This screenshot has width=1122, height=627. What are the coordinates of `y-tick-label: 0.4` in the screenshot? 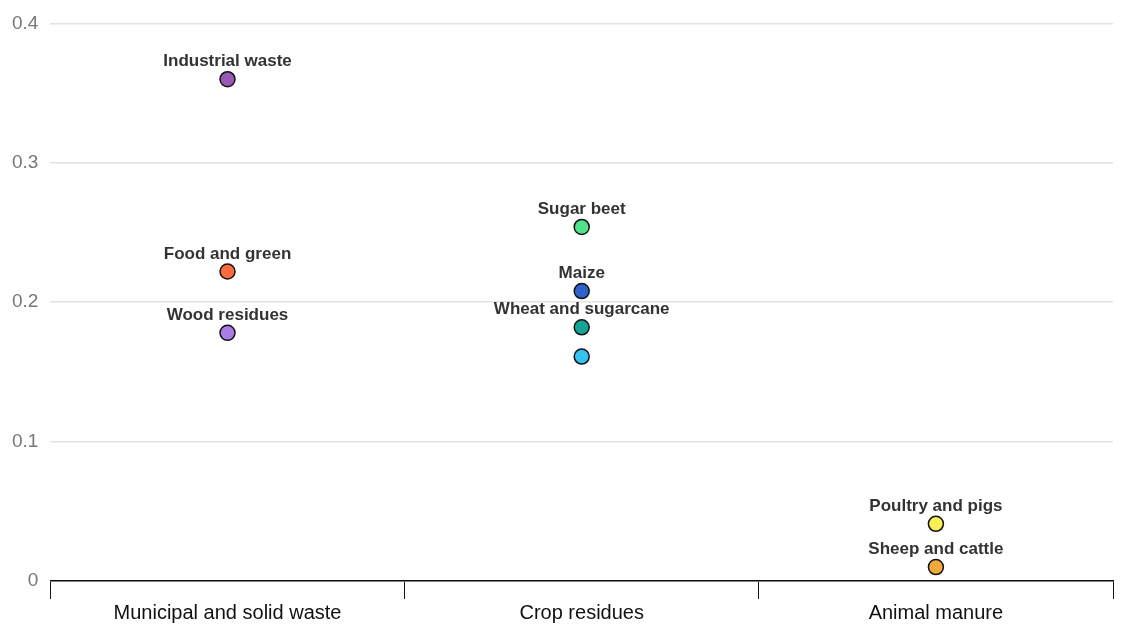 It's located at (25, 22).